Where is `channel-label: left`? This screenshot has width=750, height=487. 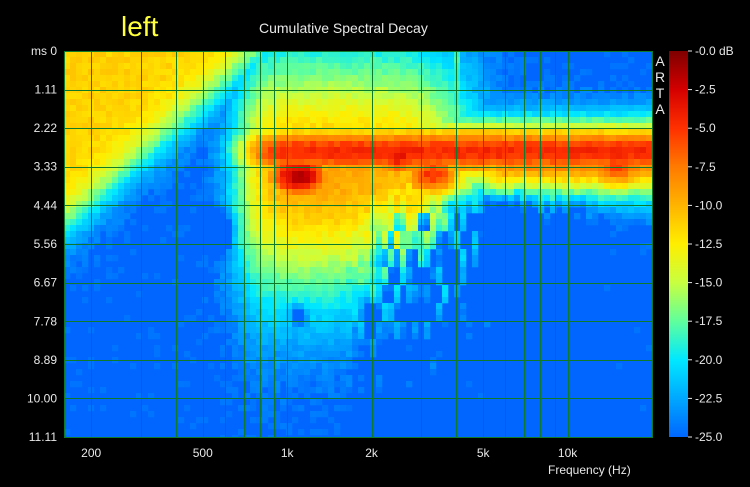 channel-label: left is located at coordinates (140, 26).